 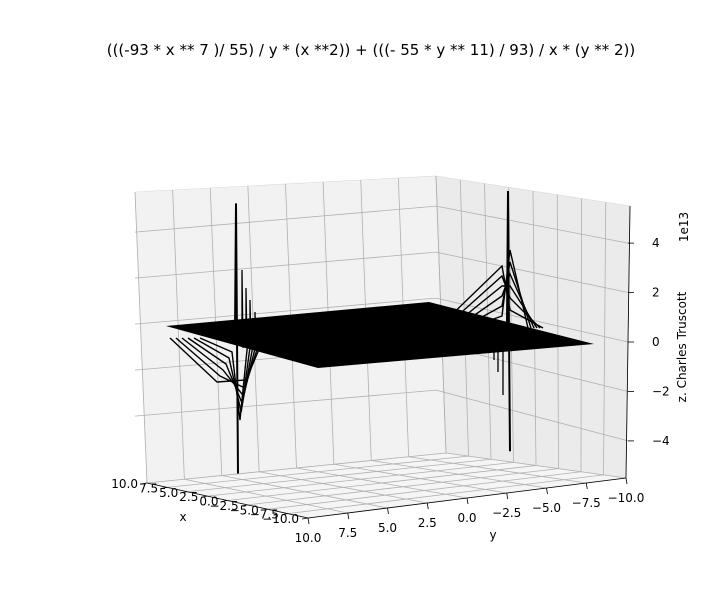 What do you see at coordinates (656, 243) in the screenshot?
I see `z-tick-label: 4` at bounding box center [656, 243].